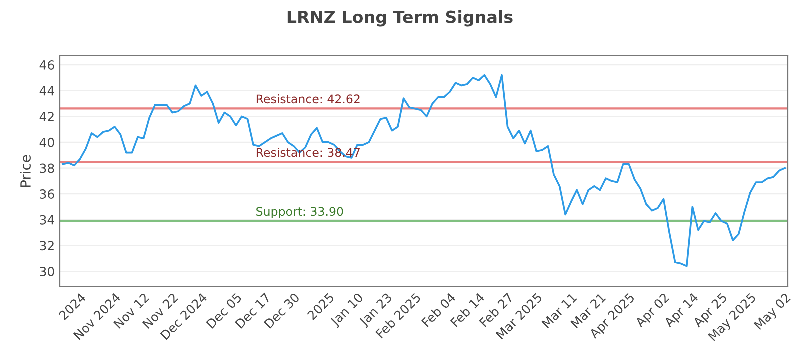 The height and width of the screenshot is (350, 800). Describe the element at coordinates (47, 195) in the screenshot. I see `y-tick-label: 36` at that location.